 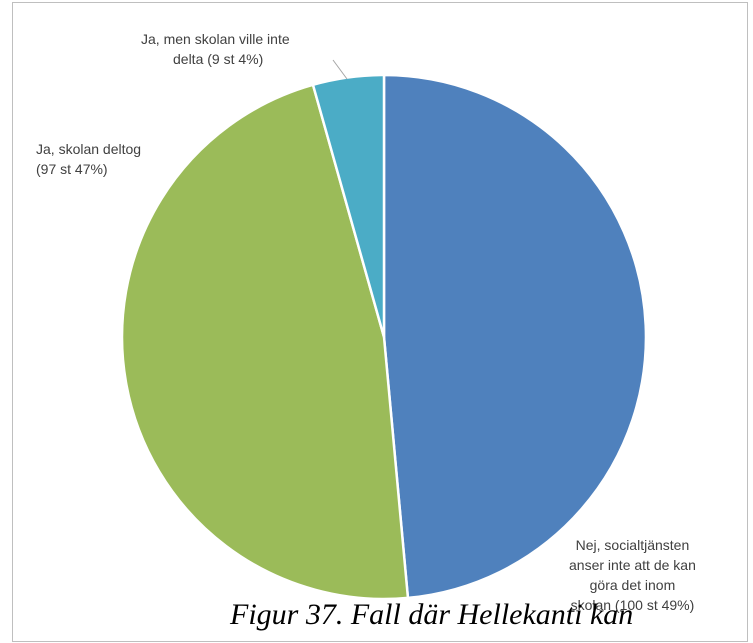 What do you see at coordinates (215, 39) in the screenshot?
I see `slice-label-line: Ja, men skolan ville inte` at bounding box center [215, 39].